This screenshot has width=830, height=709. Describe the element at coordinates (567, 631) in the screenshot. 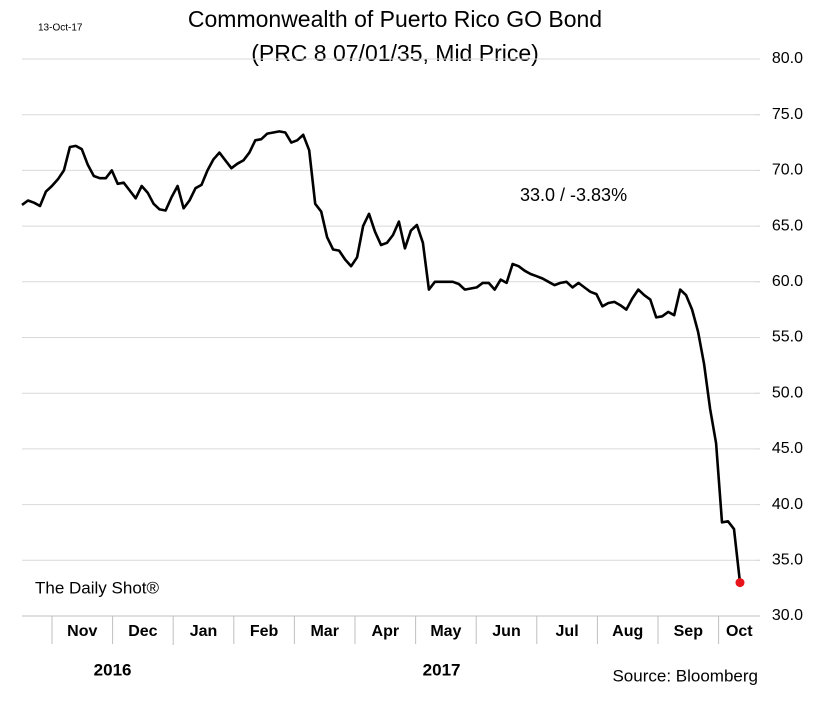

I see `x-tick-label: Jul` at that location.